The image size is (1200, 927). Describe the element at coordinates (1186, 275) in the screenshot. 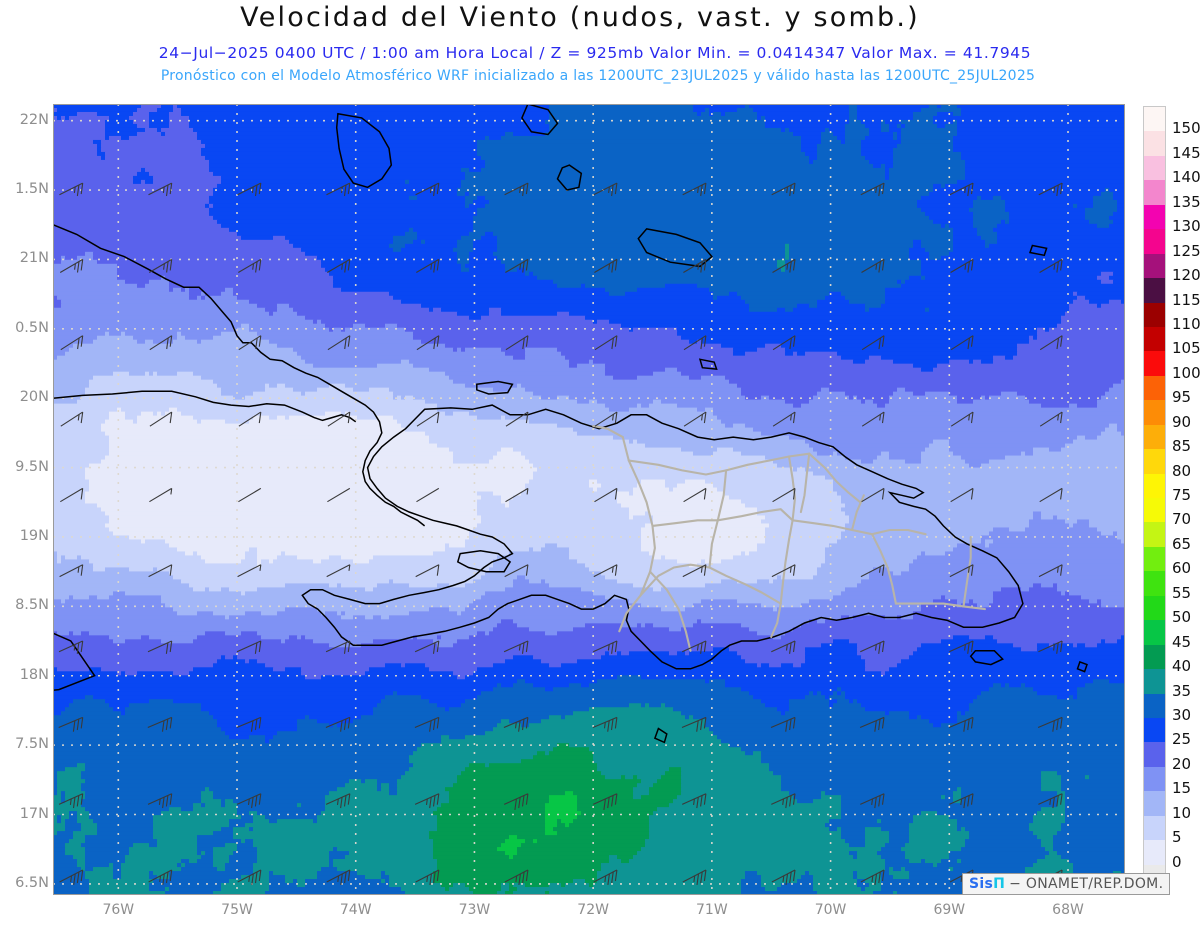

I see `colorbar-tick-label: 120` at that location.